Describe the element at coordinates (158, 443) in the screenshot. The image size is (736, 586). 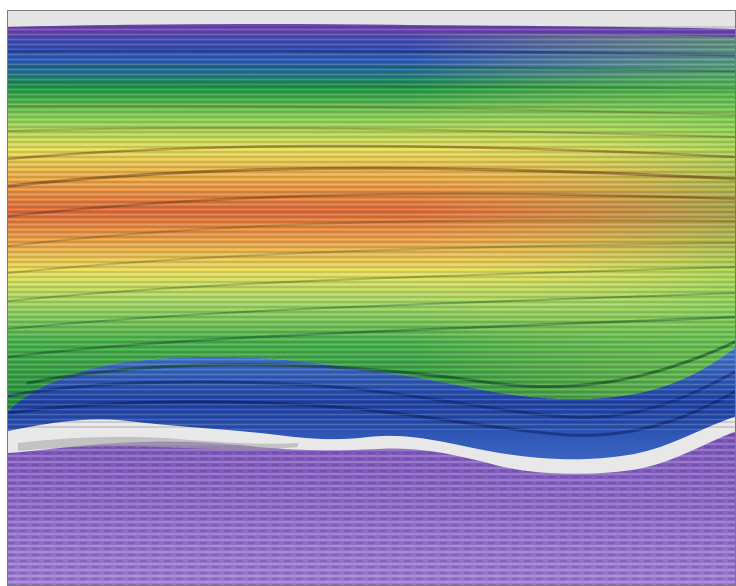
I see `basement-grey` at that location.